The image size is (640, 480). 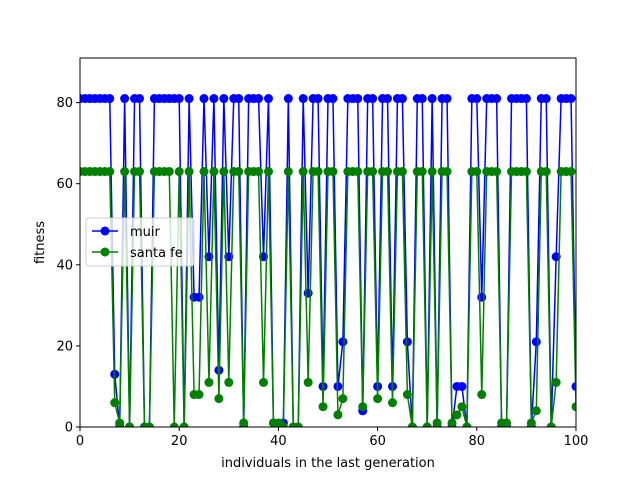 What do you see at coordinates (179, 441) in the screenshot?
I see `x-tick-label-20: 20` at bounding box center [179, 441].